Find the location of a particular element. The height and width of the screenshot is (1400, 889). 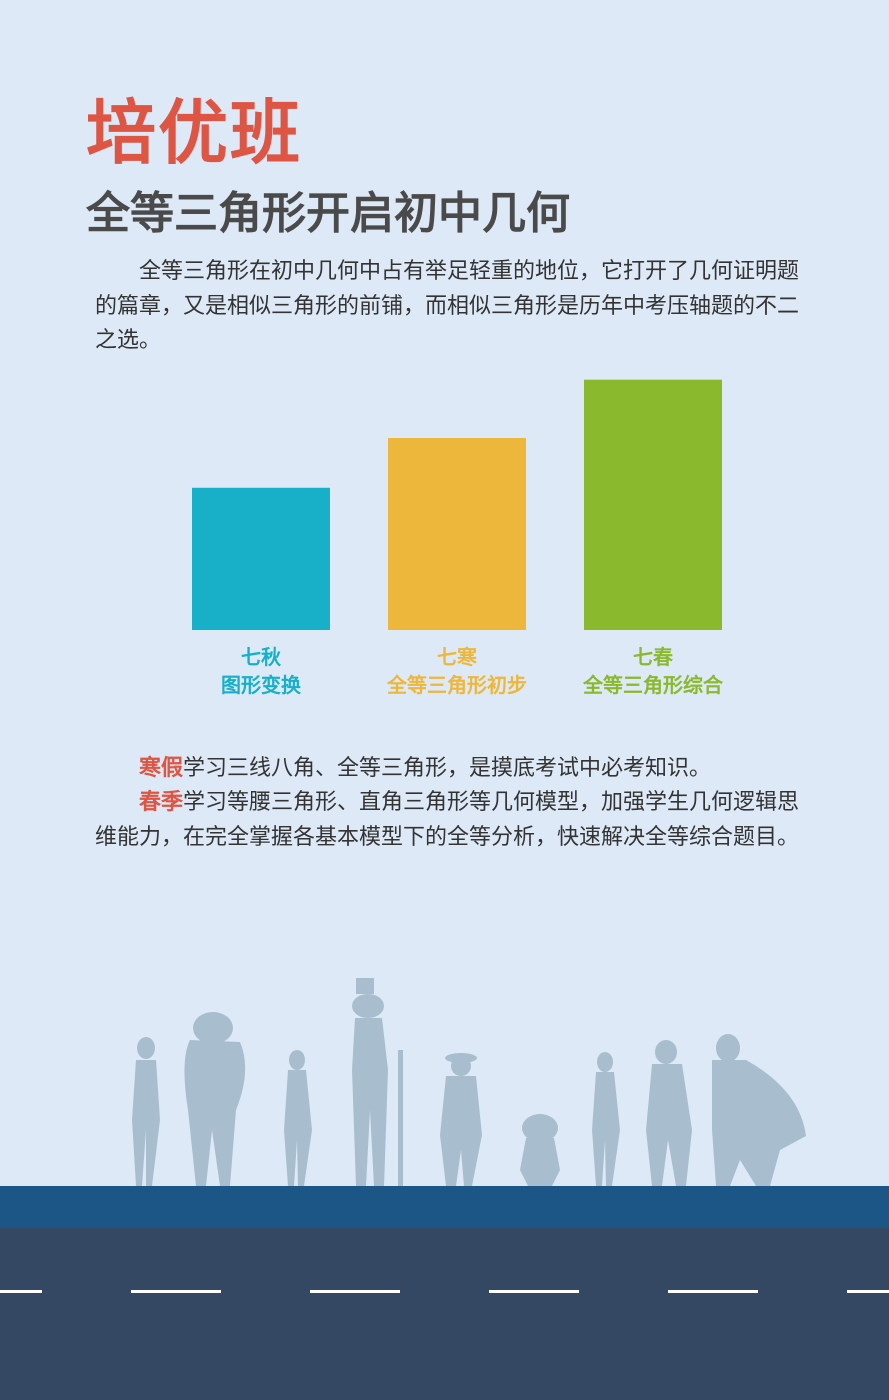

road-edge is located at coordinates (444, 1207).